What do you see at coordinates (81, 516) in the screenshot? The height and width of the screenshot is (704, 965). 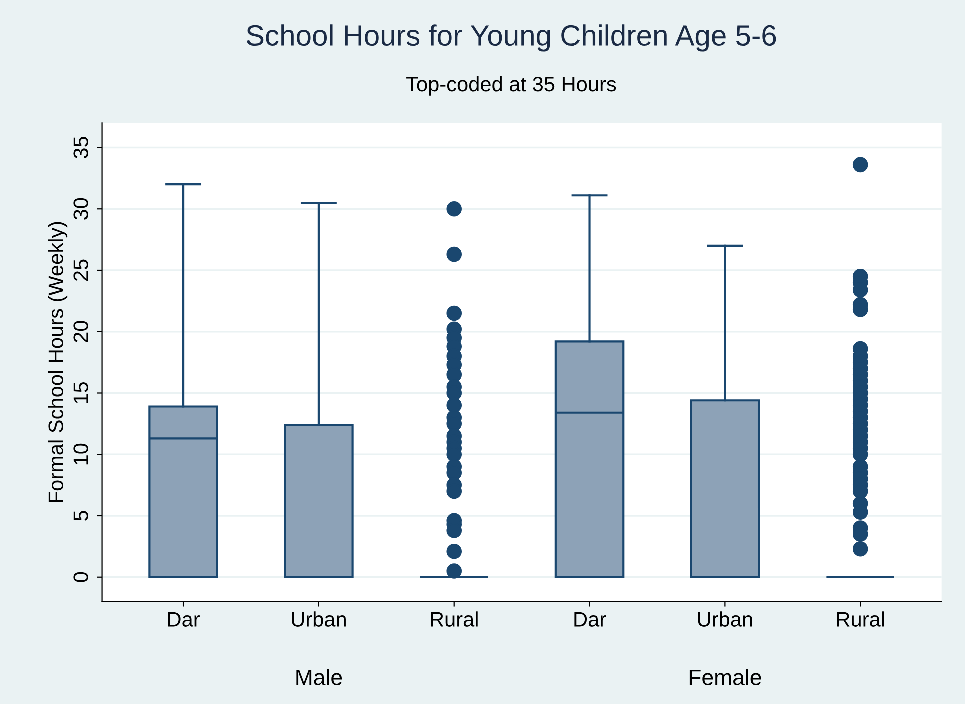 I see `y-tick-label: 5` at bounding box center [81, 516].